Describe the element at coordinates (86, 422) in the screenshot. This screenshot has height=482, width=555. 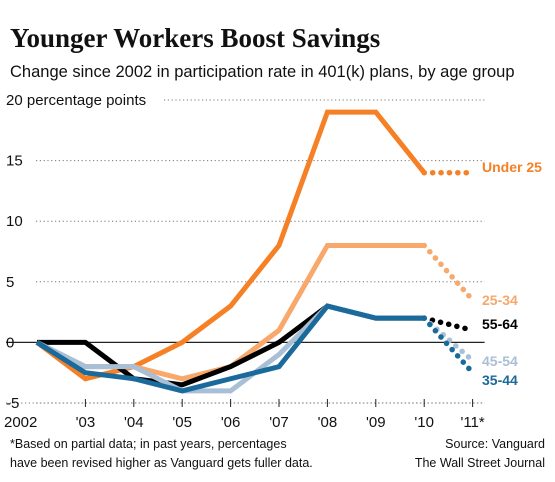
I see `x-tick-label: '03` at that location.